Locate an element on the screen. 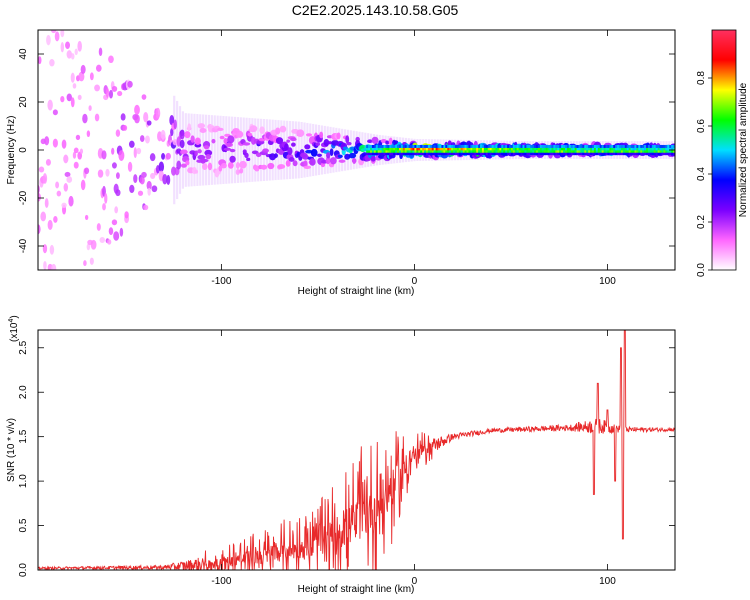 The height and width of the screenshot is (600, 750). snr-xlabel: Height of straight line (km) is located at coordinates (356, 589).